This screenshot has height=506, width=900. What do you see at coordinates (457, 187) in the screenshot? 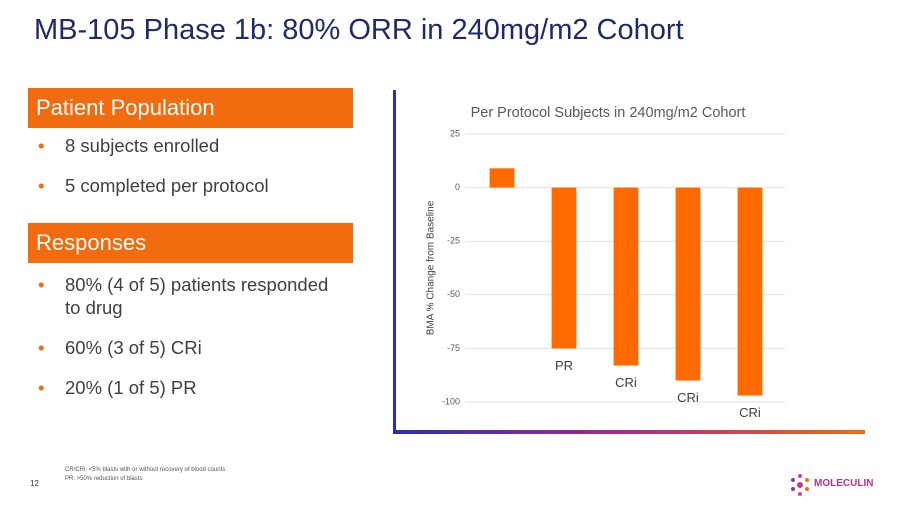
I see `y-tick-label: 0` at bounding box center [457, 187].